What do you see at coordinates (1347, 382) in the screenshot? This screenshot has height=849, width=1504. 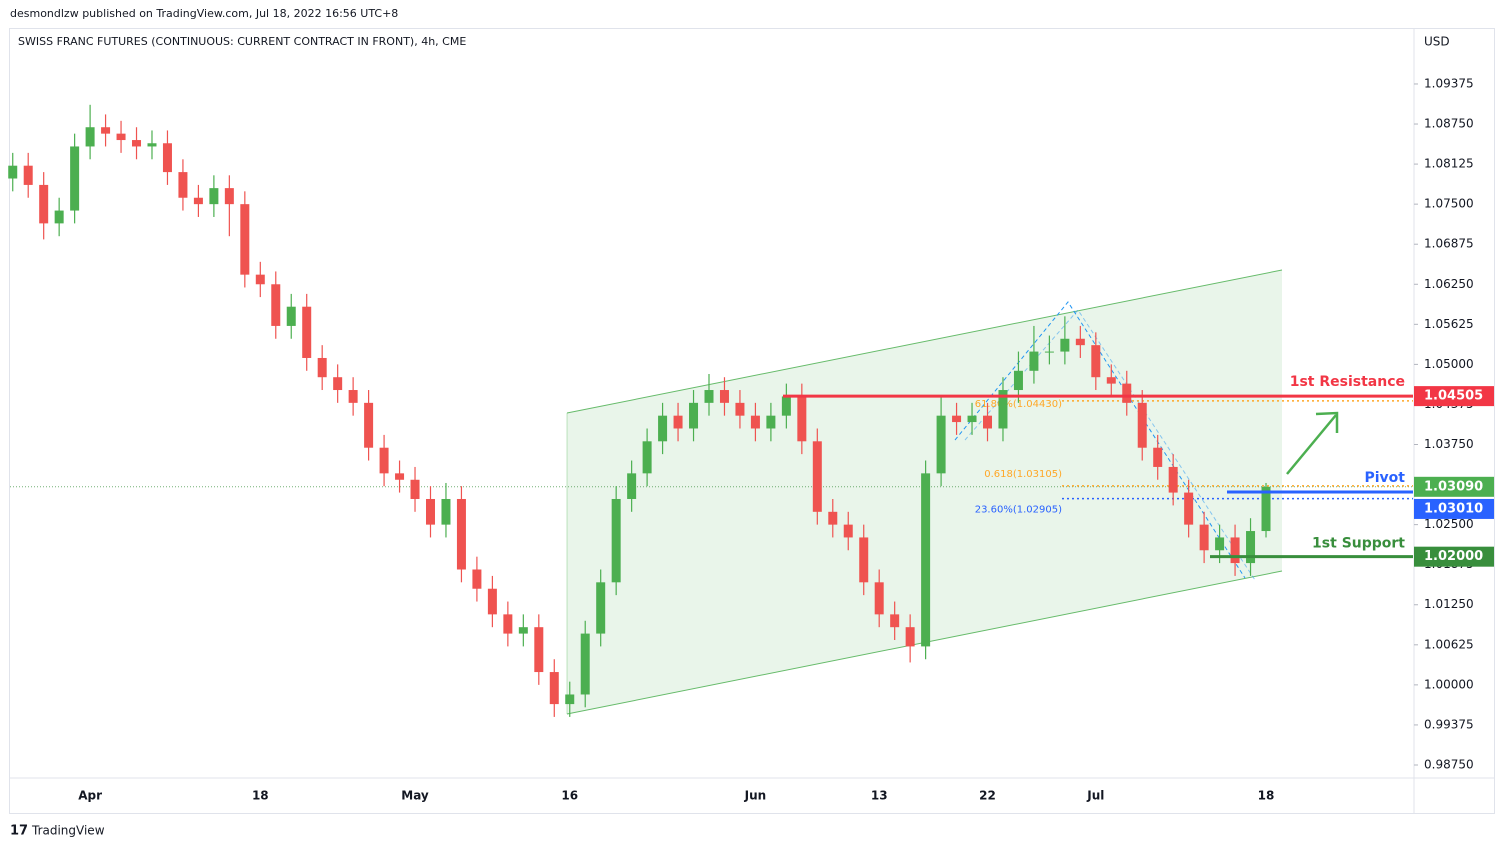 I see `level-name: 1st Resistance` at bounding box center [1347, 382].